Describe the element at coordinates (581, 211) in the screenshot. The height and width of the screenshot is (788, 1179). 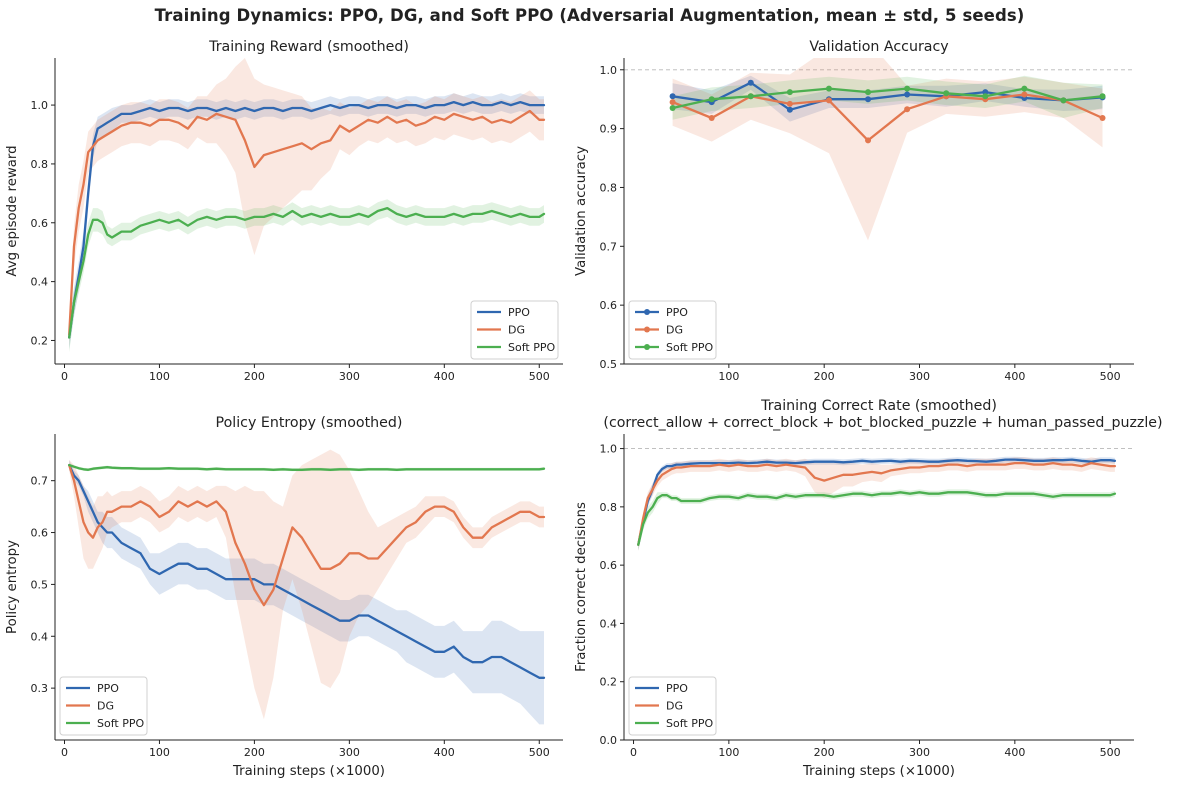
I see `y-axis-label: Validation accuracy` at that location.